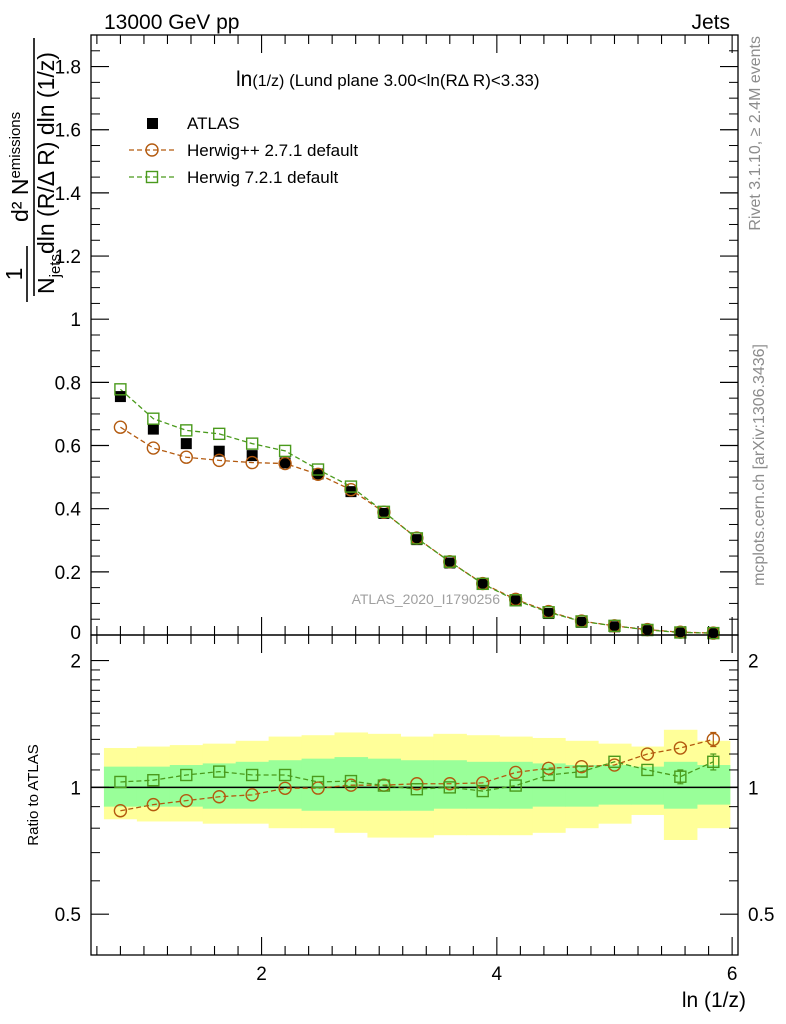 This screenshot has height=1024, width=786. What do you see at coordinates (753, 788) in the screenshot?
I see `ratio-ytick-label-right: 1` at bounding box center [753, 788].